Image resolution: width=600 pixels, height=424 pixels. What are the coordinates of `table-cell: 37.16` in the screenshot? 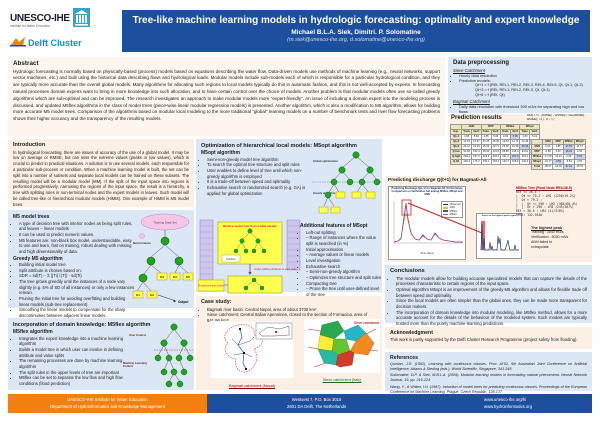 It's located at (568, 167).